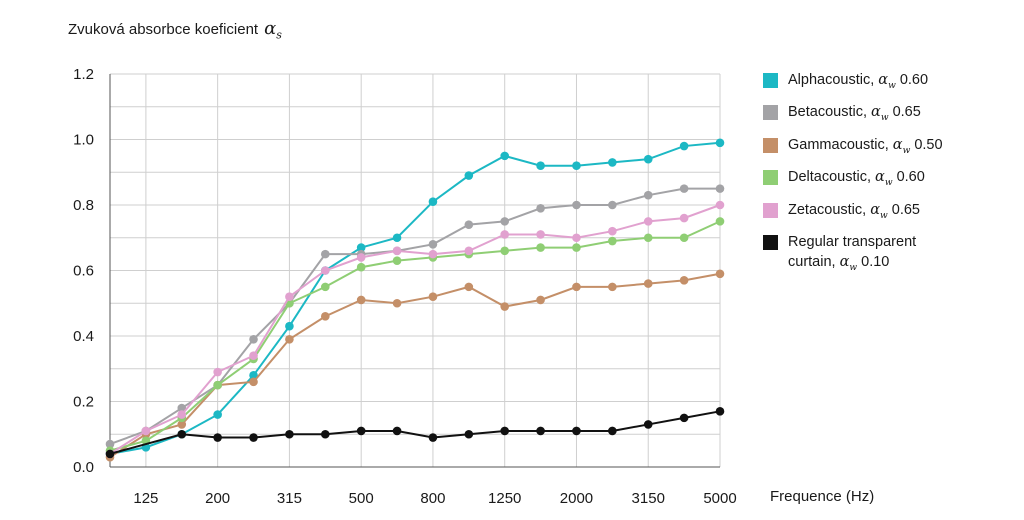  I want to click on y-axis-title: Zvuková absorbce koeficient αs, so click(175, 30).